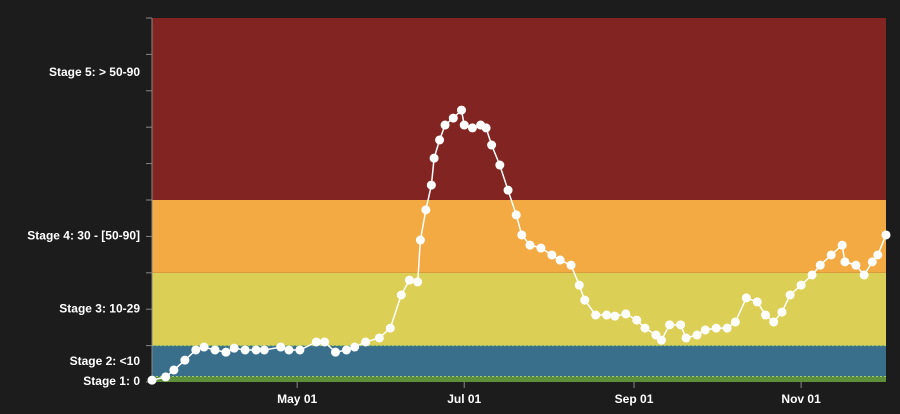  What do you see at coordinates (297, 399) in the screenshot?
I see `x-tick-label: May 01` at bounding box center [297, 399].